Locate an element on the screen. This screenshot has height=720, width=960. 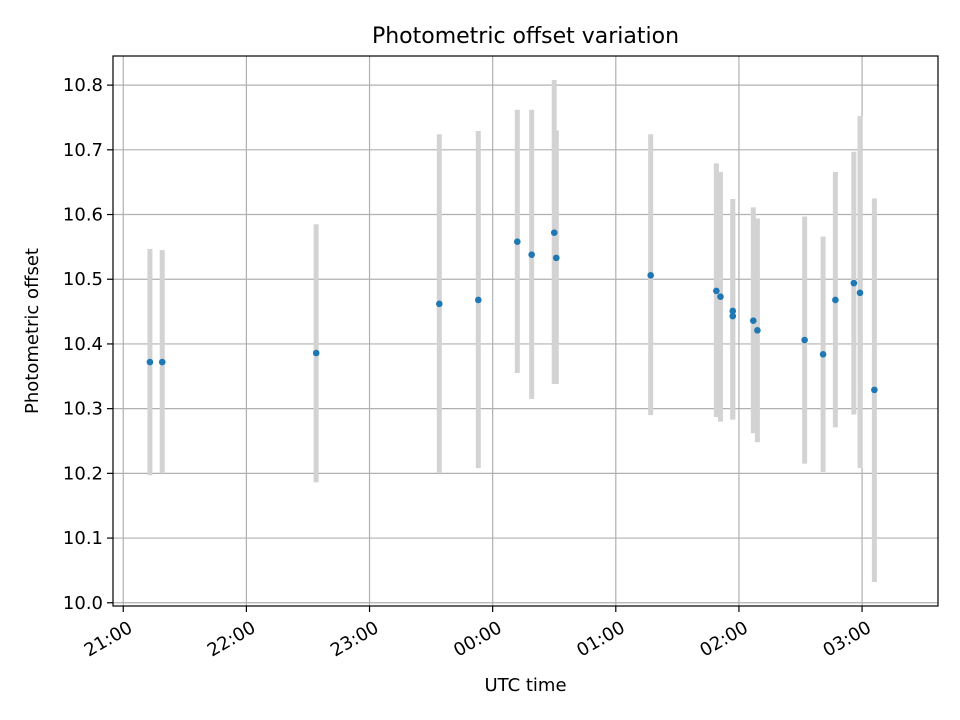
y-tick-label: 10.2 is located at coordinates (83, 473).